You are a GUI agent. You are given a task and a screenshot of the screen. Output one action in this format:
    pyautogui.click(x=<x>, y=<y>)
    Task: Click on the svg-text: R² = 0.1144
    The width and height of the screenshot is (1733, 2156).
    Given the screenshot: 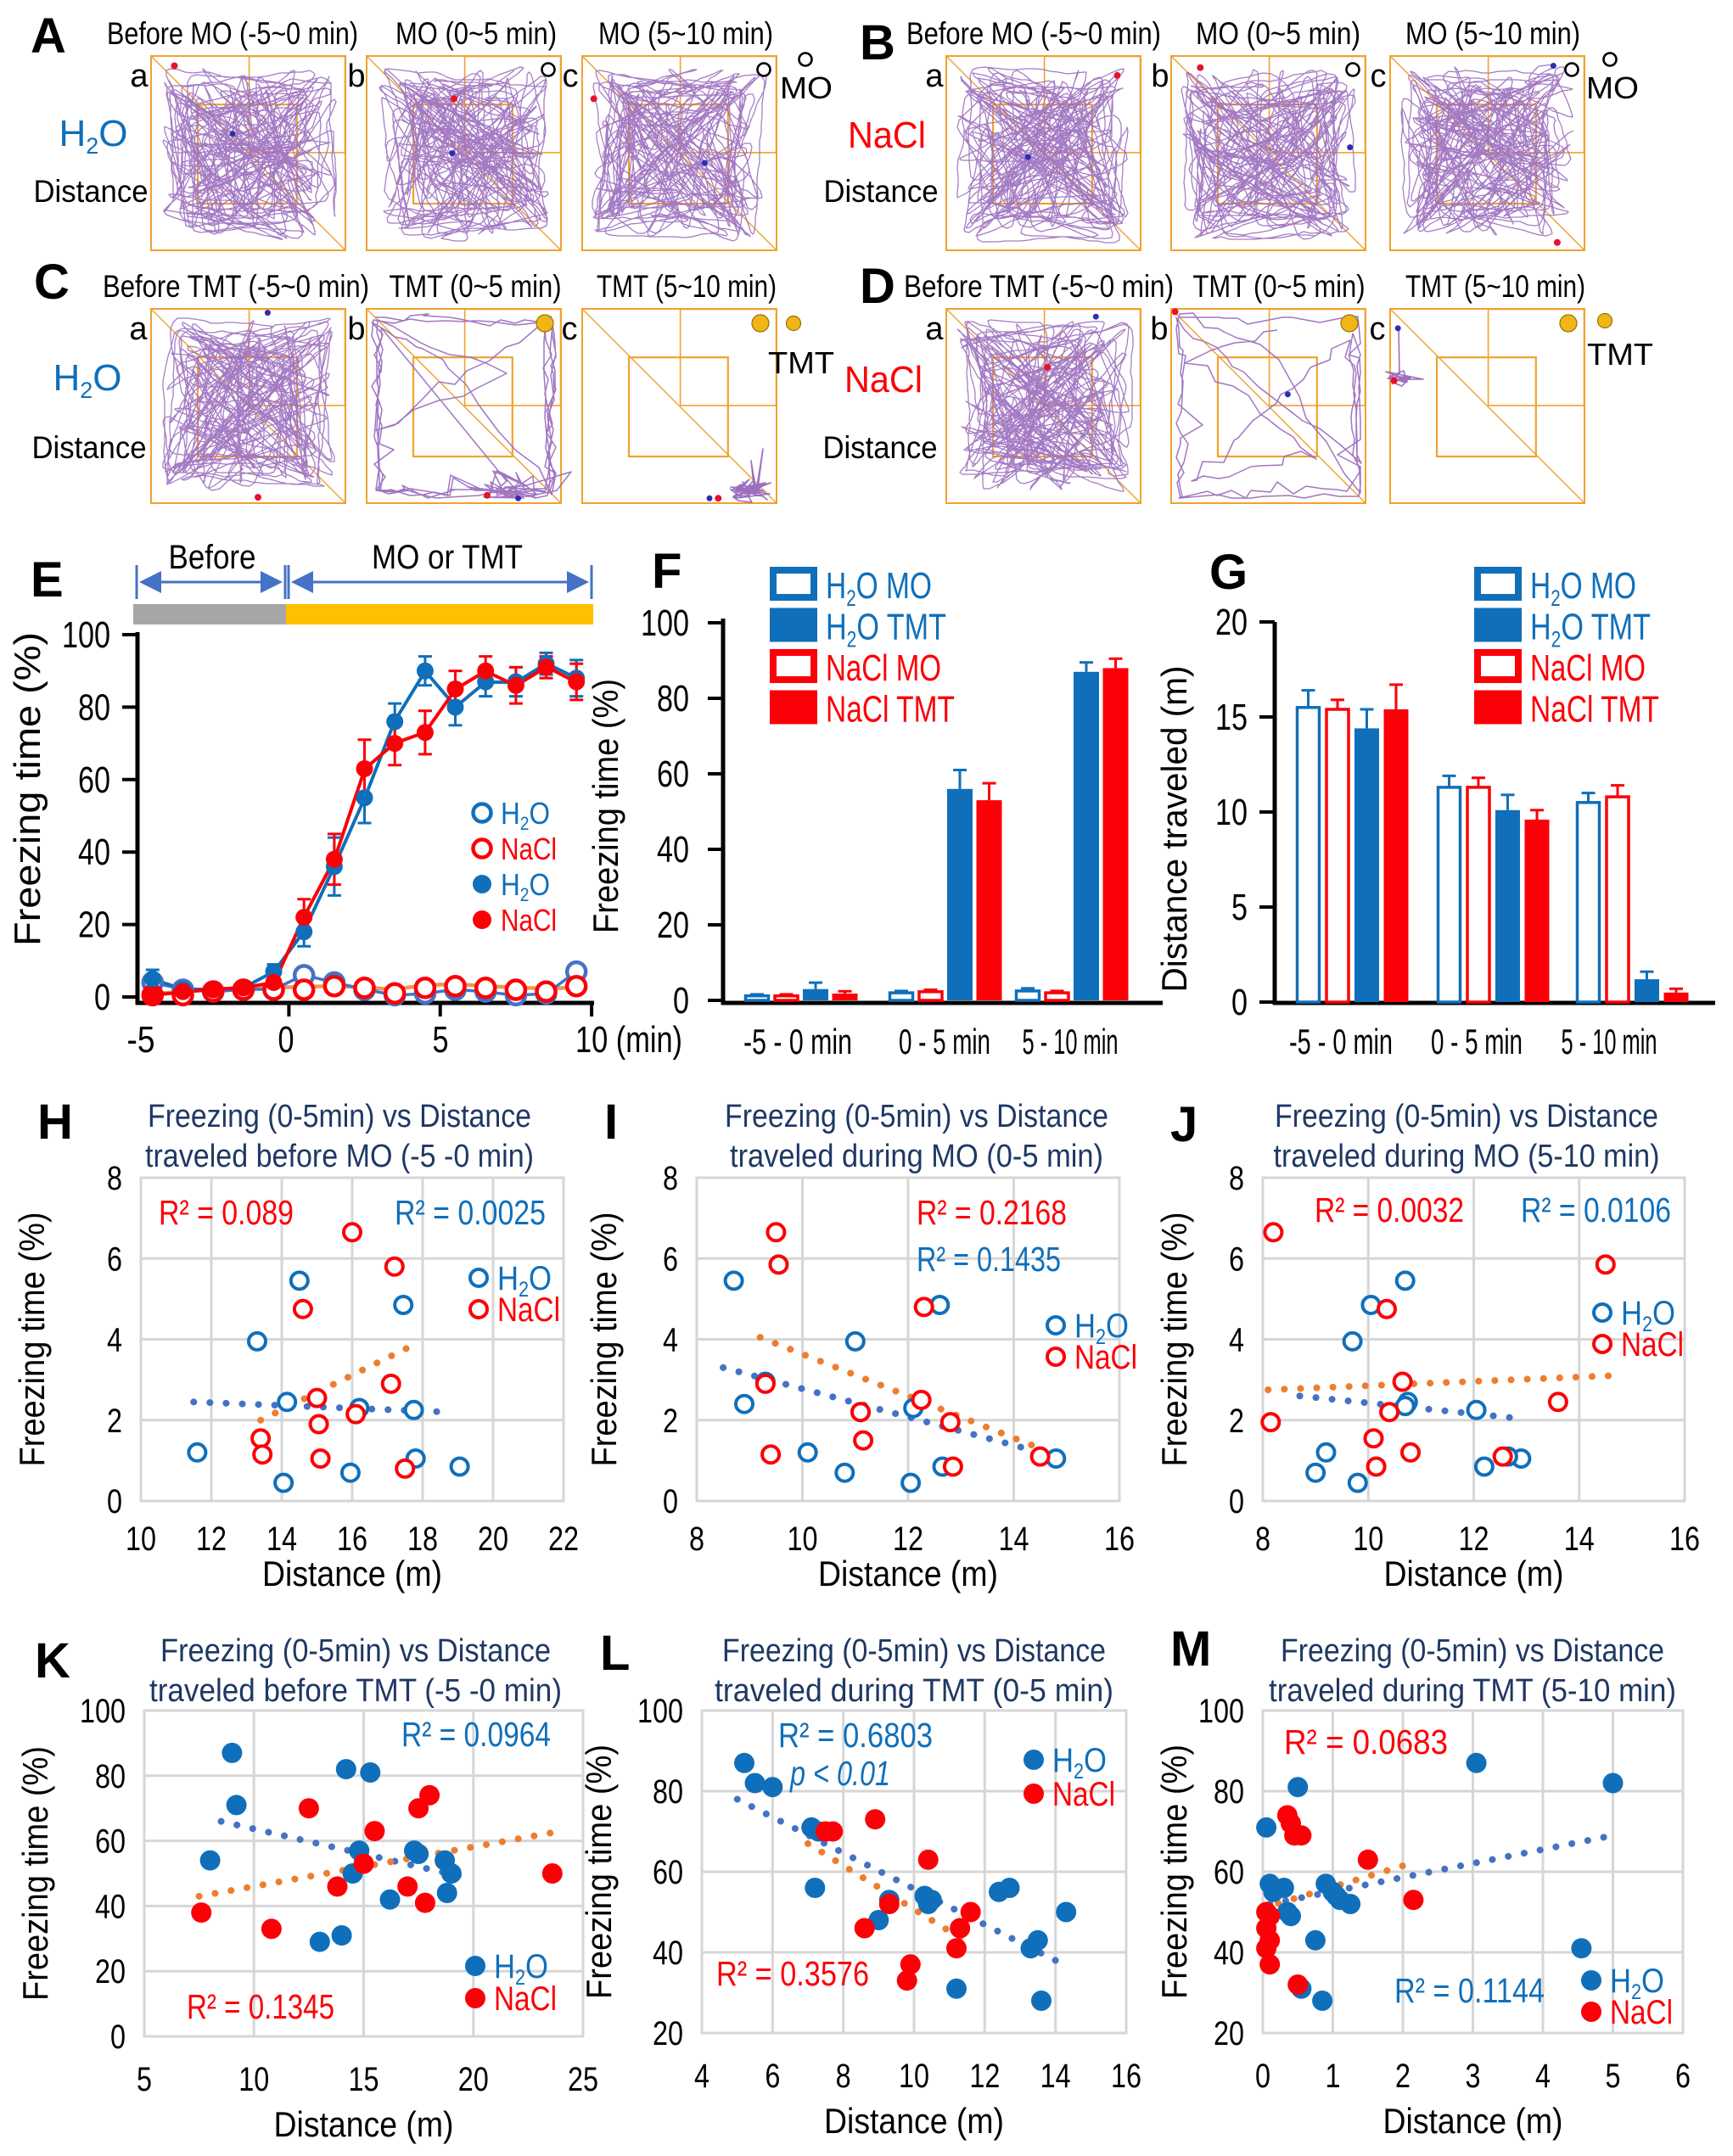 What is the action you would take?
    pyautogui.click(x=1469, y=1990)
    